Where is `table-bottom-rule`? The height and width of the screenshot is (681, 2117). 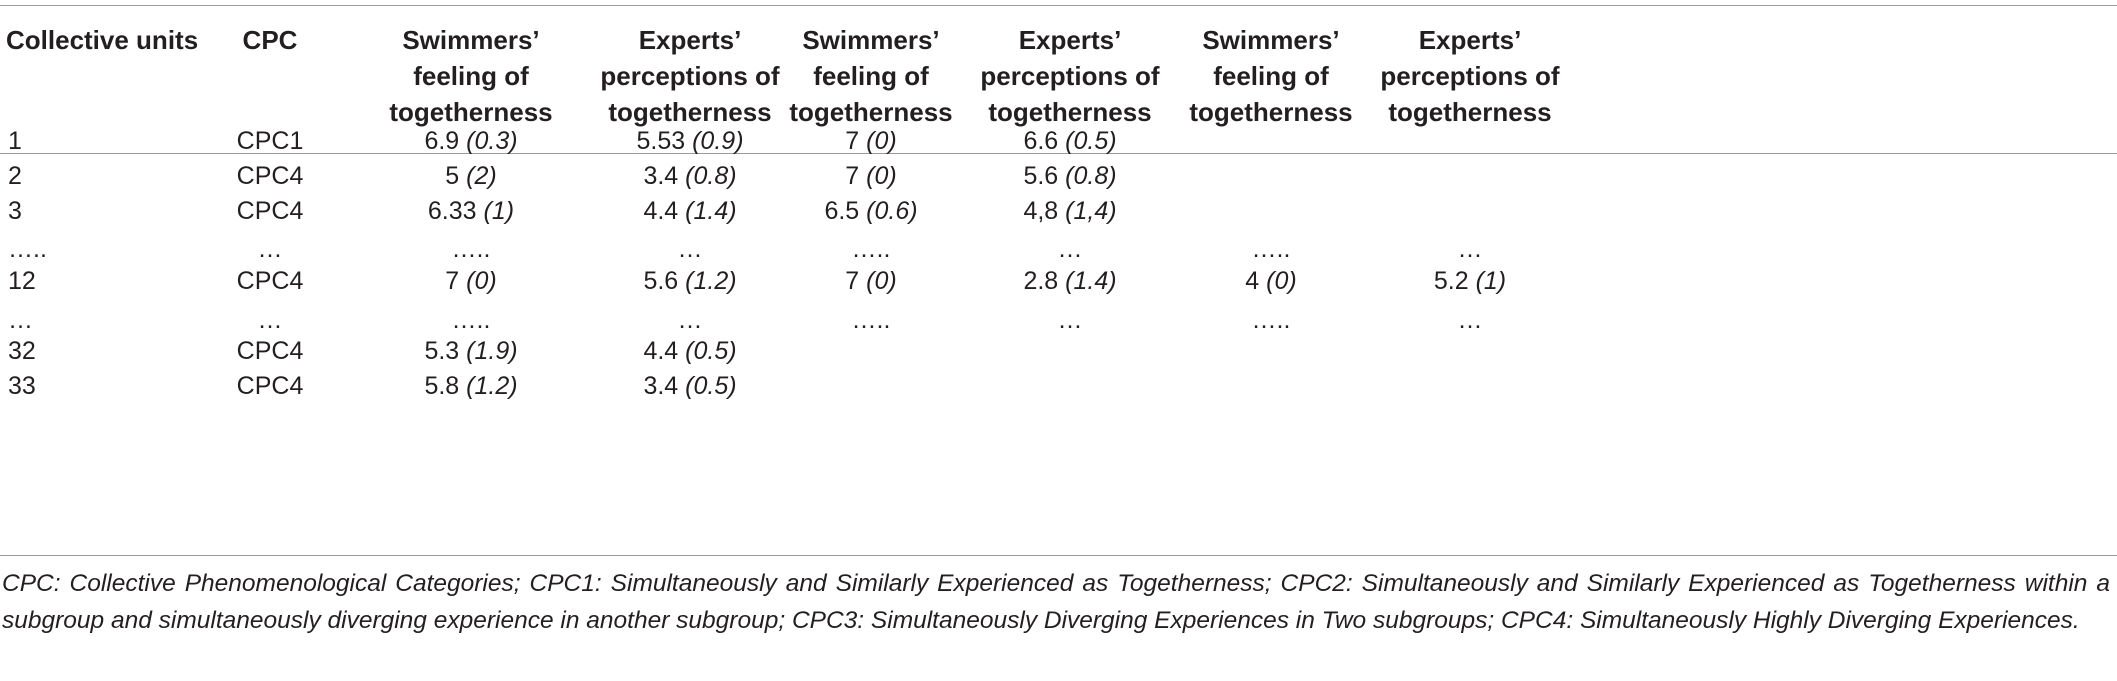
table-bottom-rule is located at coordinates (1058, 555).